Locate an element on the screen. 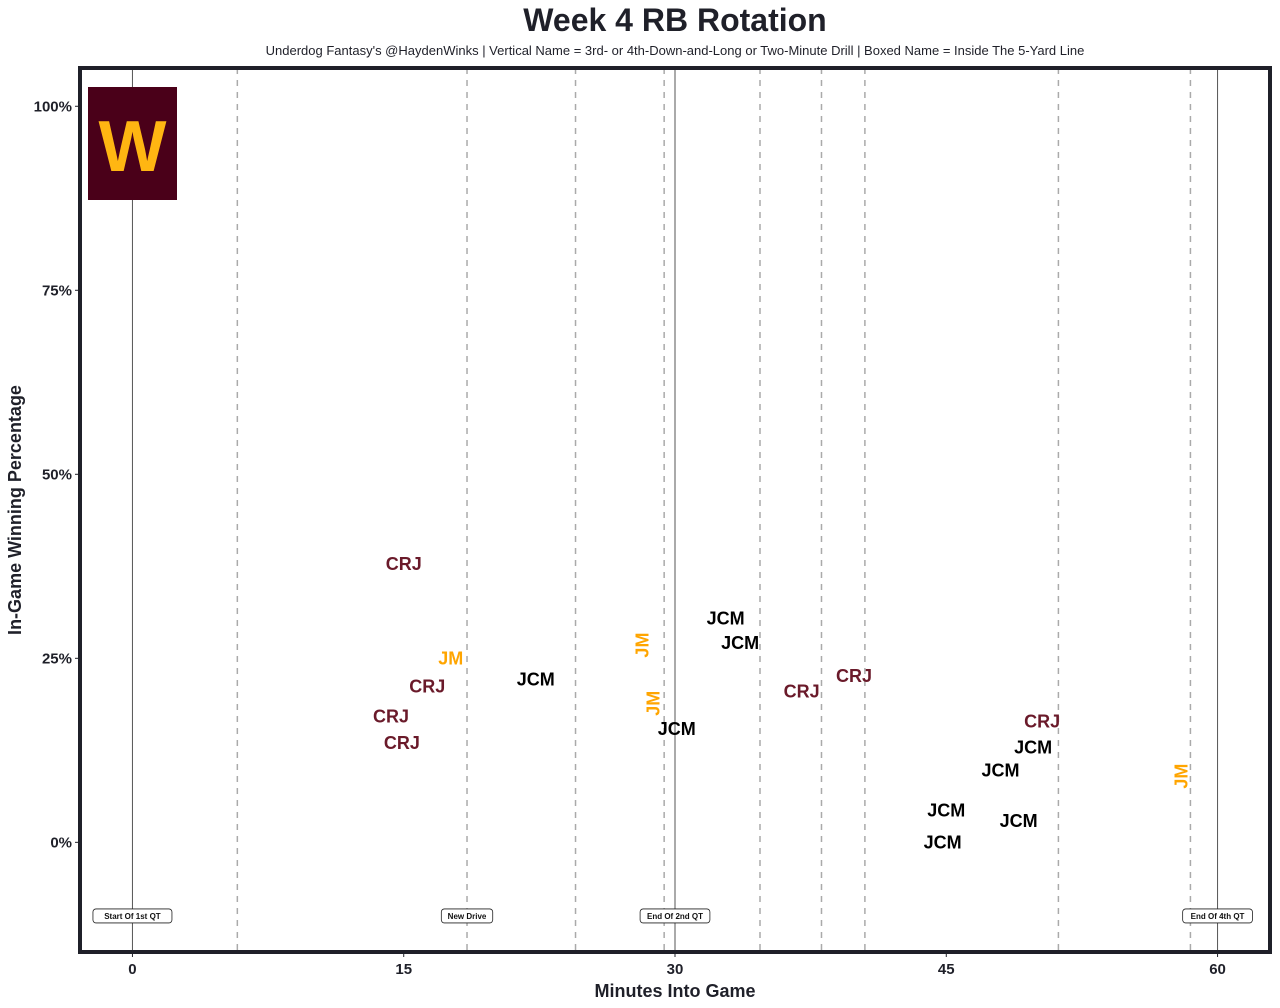 This screenshot has height=1008, width=1280. y-tick-label: 100% is located at coordinates (53, 106).